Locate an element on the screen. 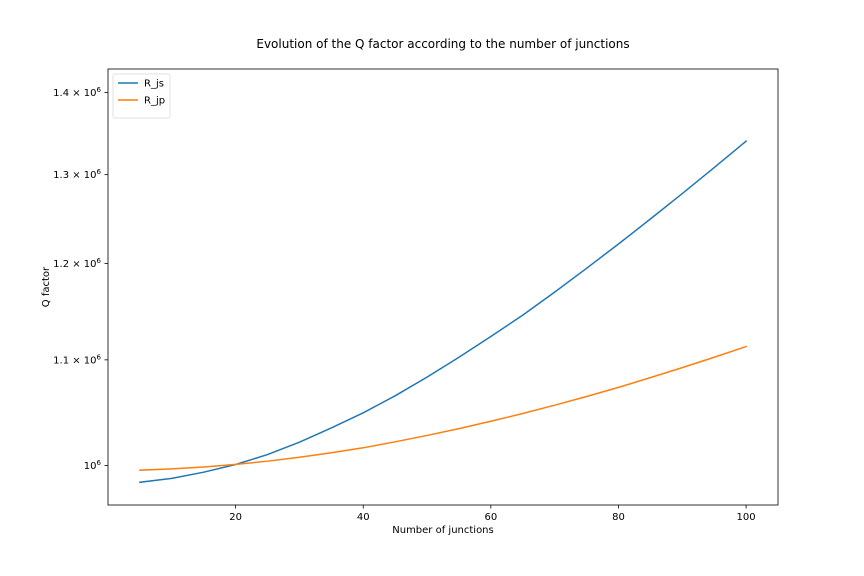  y-tick-base: 10 is located at coordinates (90, 466).